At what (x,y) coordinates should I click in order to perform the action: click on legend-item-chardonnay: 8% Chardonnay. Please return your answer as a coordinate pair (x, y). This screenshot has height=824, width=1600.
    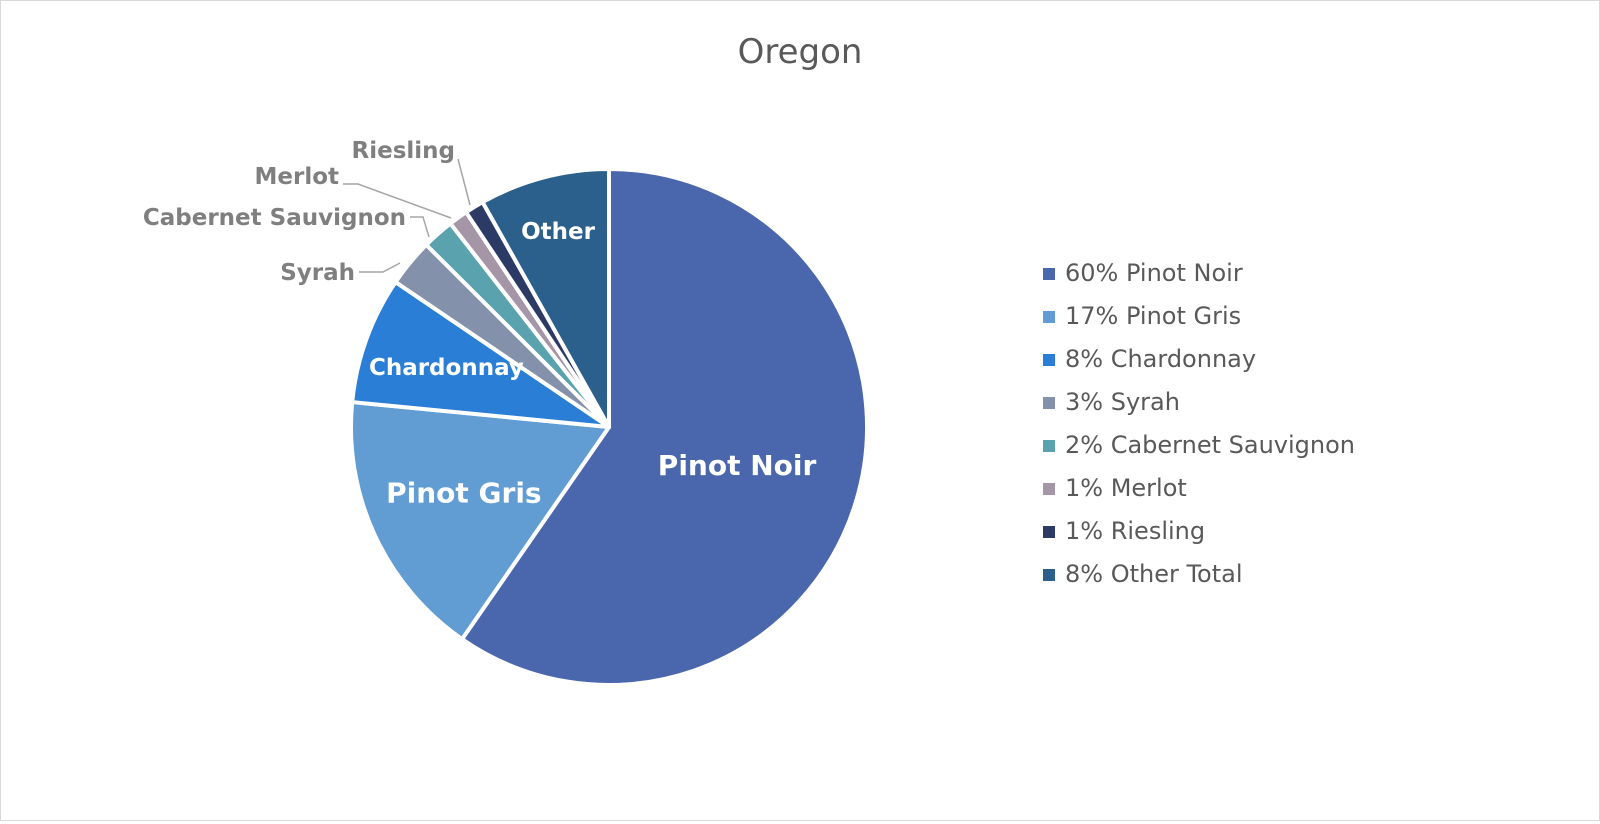
    Looking at the image, I should click on (1149, 359).